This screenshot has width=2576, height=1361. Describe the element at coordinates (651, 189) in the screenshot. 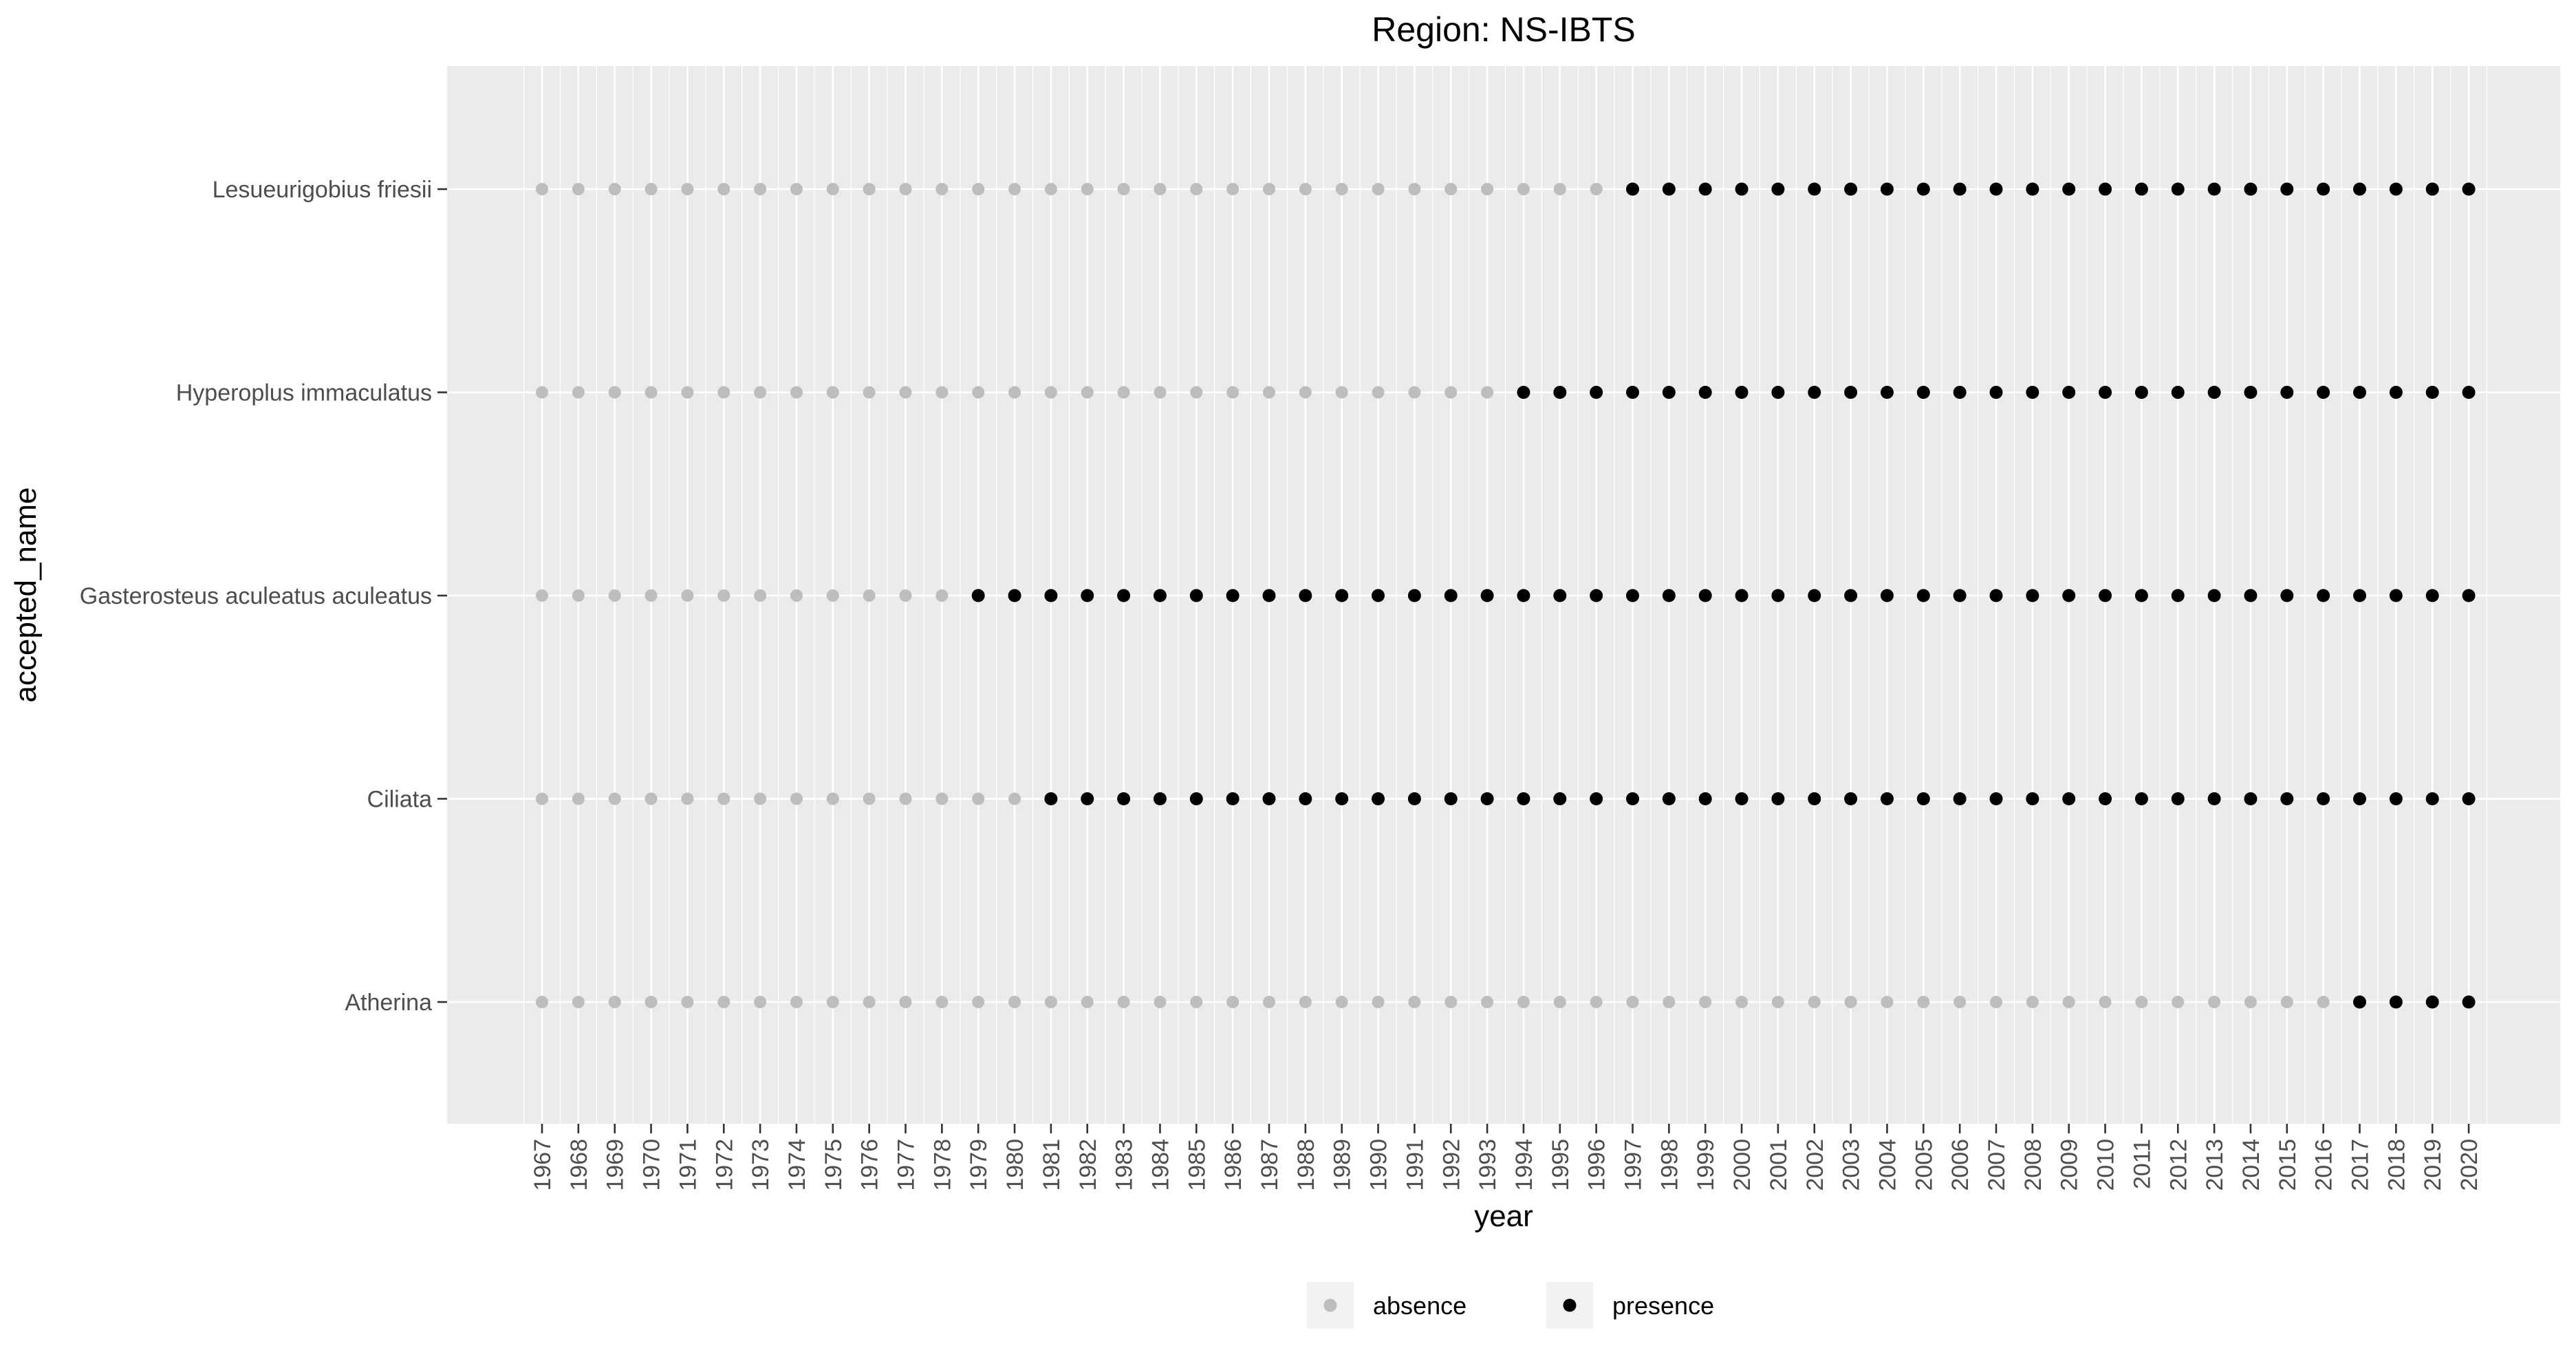

I see `absence-point: Lesueurigobius friesii 1970: absence` at that location.